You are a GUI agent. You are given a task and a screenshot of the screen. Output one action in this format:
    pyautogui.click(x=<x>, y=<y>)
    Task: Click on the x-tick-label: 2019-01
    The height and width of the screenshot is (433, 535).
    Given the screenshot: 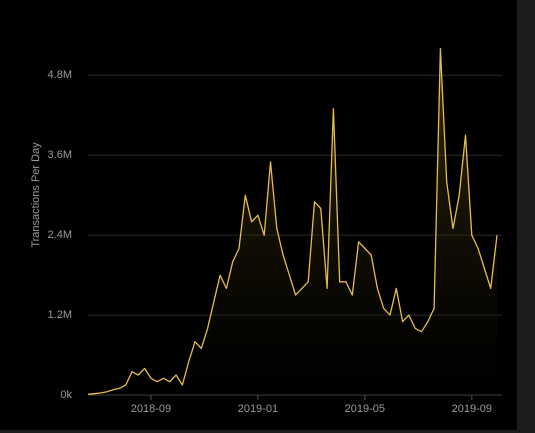 What is the action you would take?
    pyautogui.click(x=258, y=409)
    